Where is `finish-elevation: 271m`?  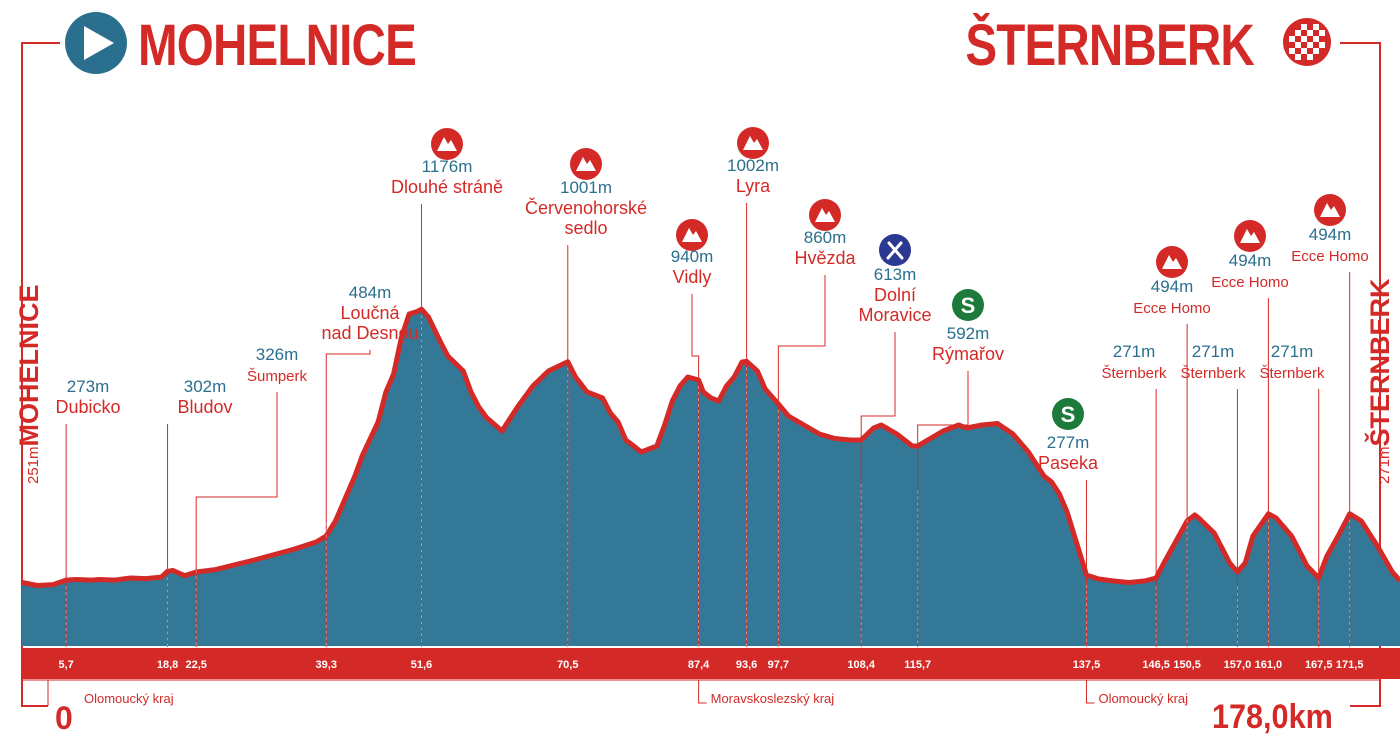
finish-elevation: 271m is located at coordinates (1384, 465).